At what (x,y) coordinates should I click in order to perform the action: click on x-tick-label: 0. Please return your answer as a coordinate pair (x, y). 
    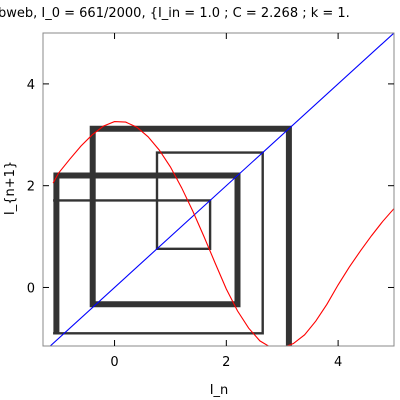
    Looking at the image, I should click on (114, 362).